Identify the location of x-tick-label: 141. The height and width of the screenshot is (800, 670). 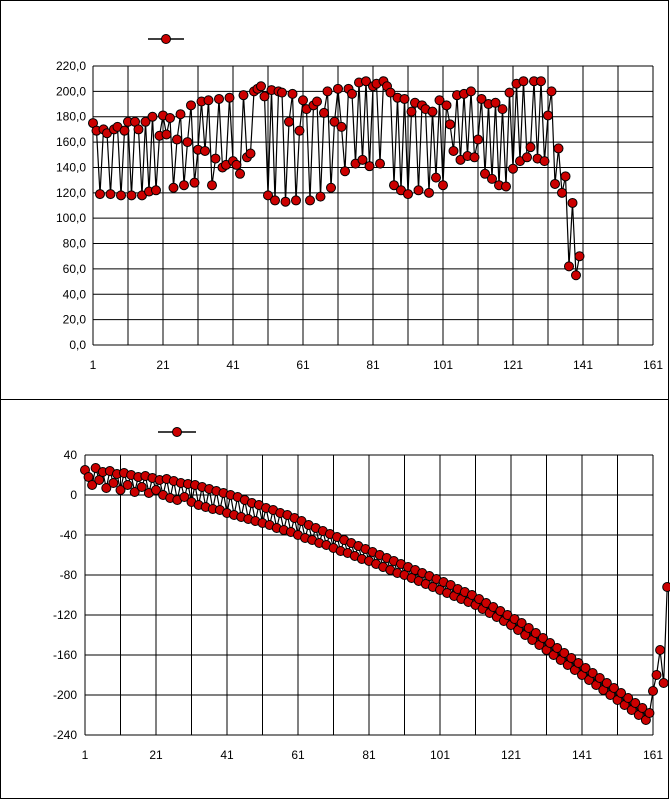
(583, 365).